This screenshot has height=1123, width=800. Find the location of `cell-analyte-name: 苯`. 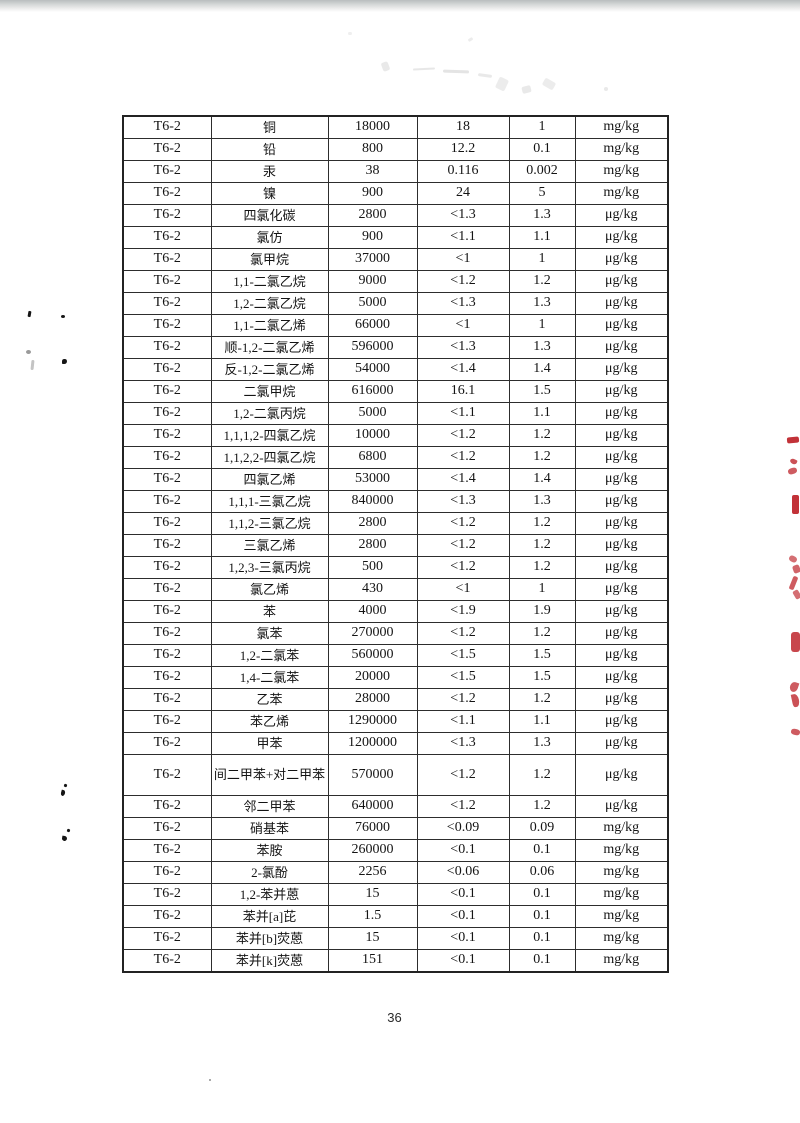

cell-analyte-name: 苯 is located at coordinates (269, 611).